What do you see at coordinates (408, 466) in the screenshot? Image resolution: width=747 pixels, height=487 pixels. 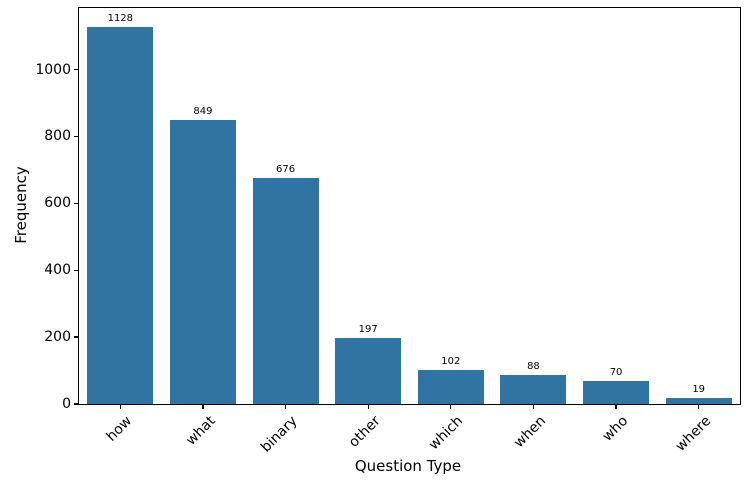 I see `x-axis-label: Question Type` at bounding box center [408, 466].